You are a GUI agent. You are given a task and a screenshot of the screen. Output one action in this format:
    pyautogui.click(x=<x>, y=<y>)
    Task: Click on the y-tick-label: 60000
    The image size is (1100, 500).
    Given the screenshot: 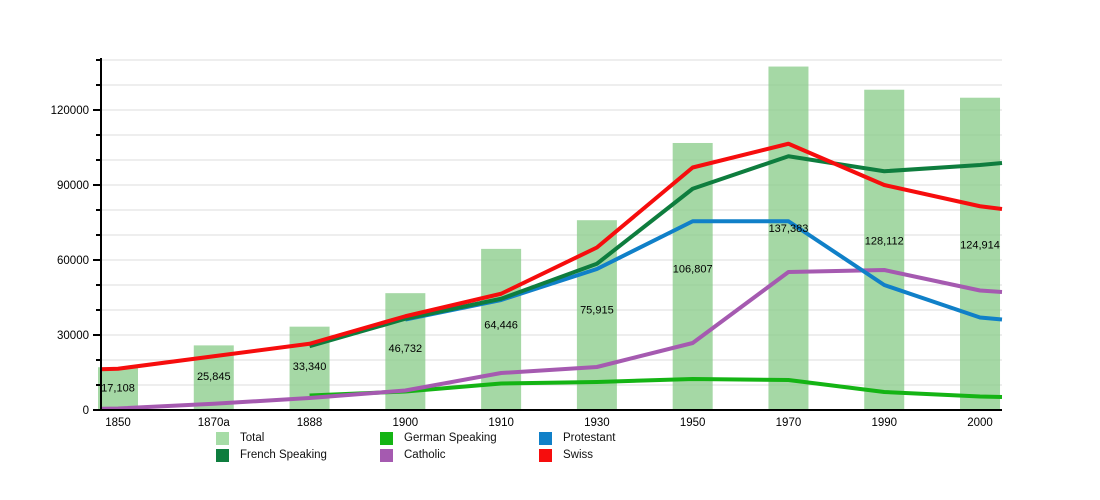 What is the action you would take?
    pyautogui.click(x=73, y=261)
    